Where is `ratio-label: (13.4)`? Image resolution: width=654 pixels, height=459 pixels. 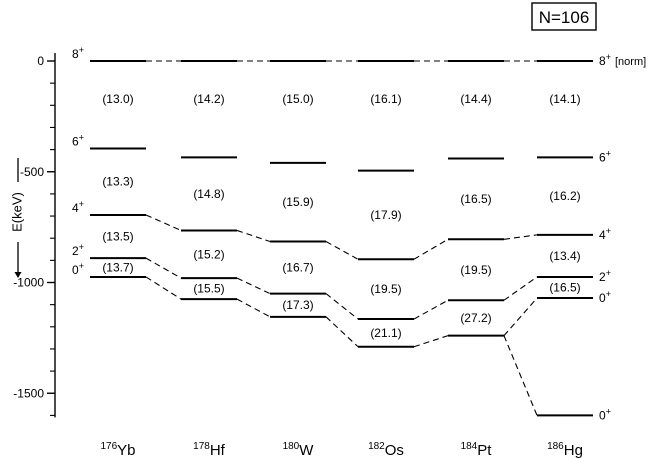 ratio-label: (13.4) is located at coordinates (564, 256).